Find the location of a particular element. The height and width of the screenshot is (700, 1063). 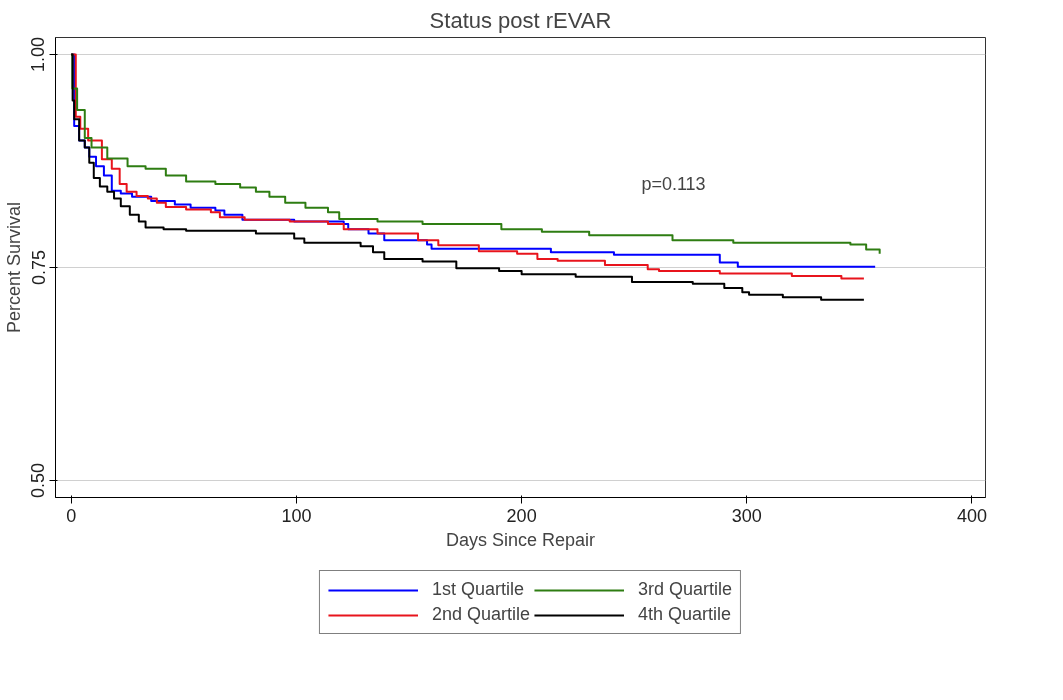

x-axis-title: Days Since Repair is located at coordinates (520, 539).